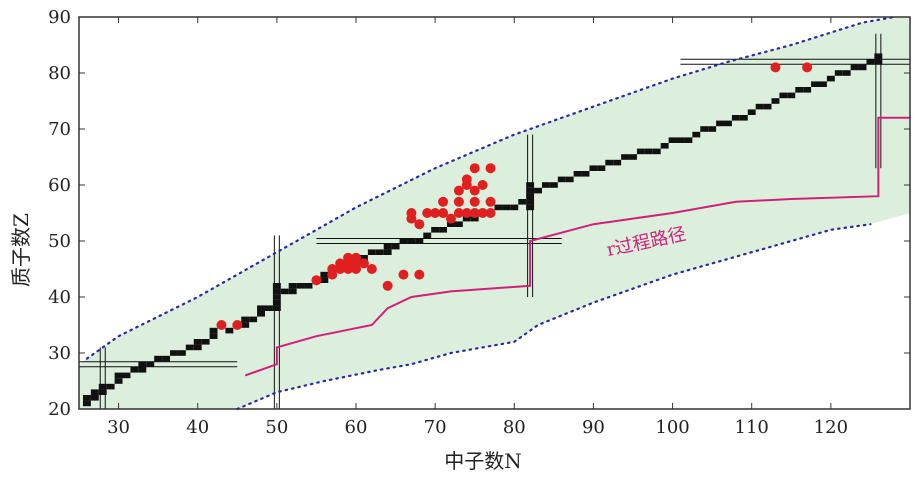  Describe the element at coordinates (59, 185) in the screenshot. I see `y-tick-label: 60` at that location.